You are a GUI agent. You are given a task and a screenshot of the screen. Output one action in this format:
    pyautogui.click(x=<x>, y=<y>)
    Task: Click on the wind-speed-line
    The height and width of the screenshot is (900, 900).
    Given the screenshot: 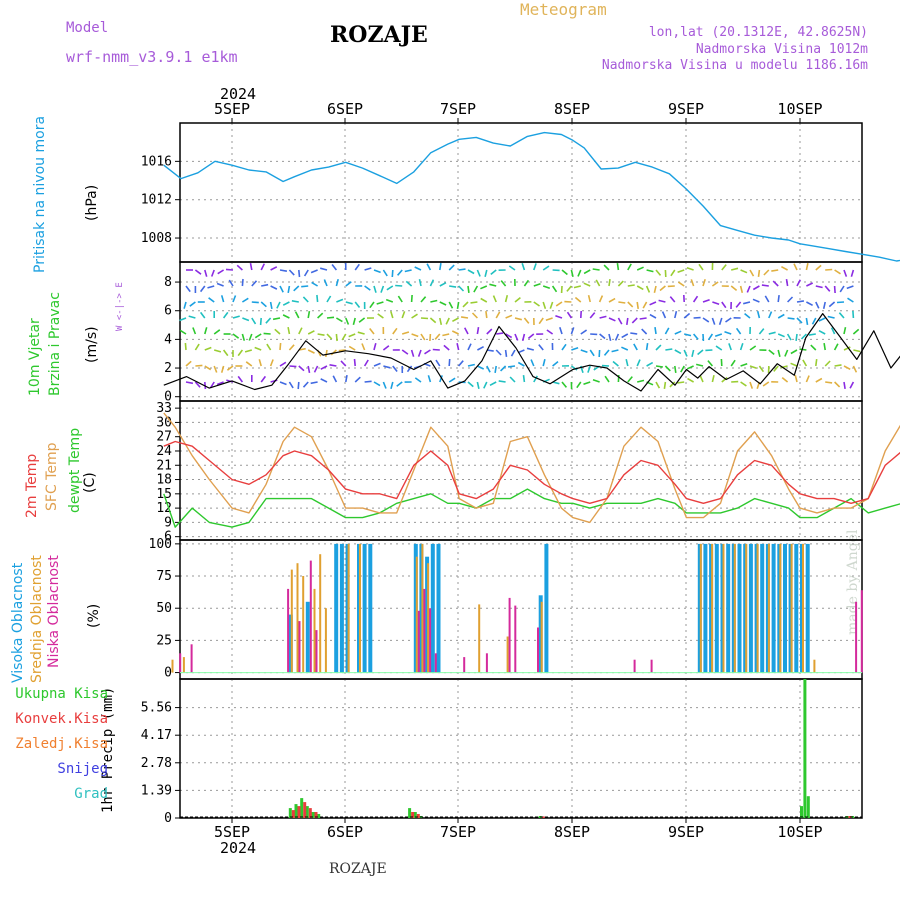 What is the action you would take?
    pyautogui.click(x=531, y=352)
    